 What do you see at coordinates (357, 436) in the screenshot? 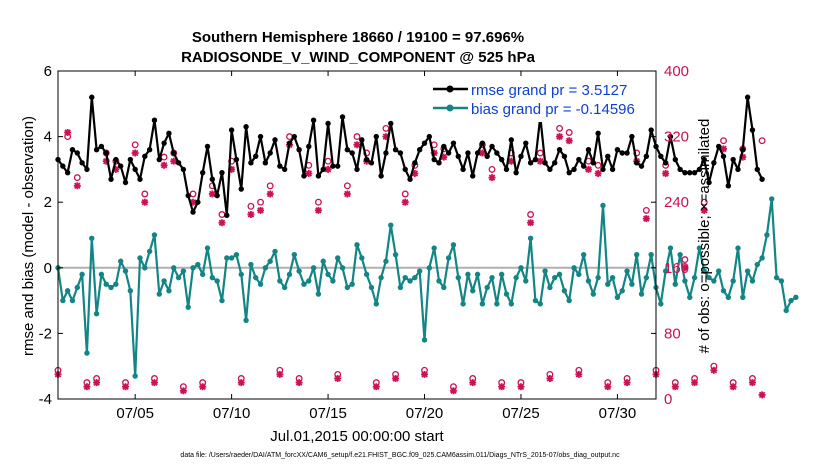
I see `x-axis-label: Jul.01,2015 00:00:00 start` at bounding box center [357, 436].